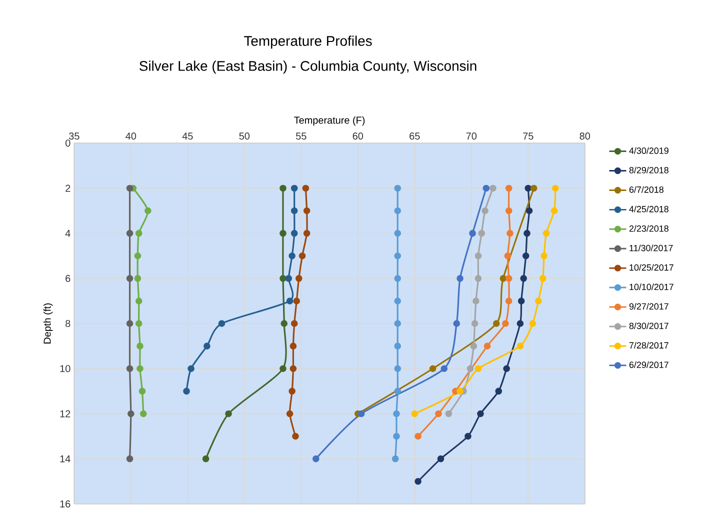 The width and height of the screenshot is (723, 519). What do you see at coordinates (648, 345) in the screenshot?
I see `legend-label: 7/28/2017` at bounding box center [648, 345].